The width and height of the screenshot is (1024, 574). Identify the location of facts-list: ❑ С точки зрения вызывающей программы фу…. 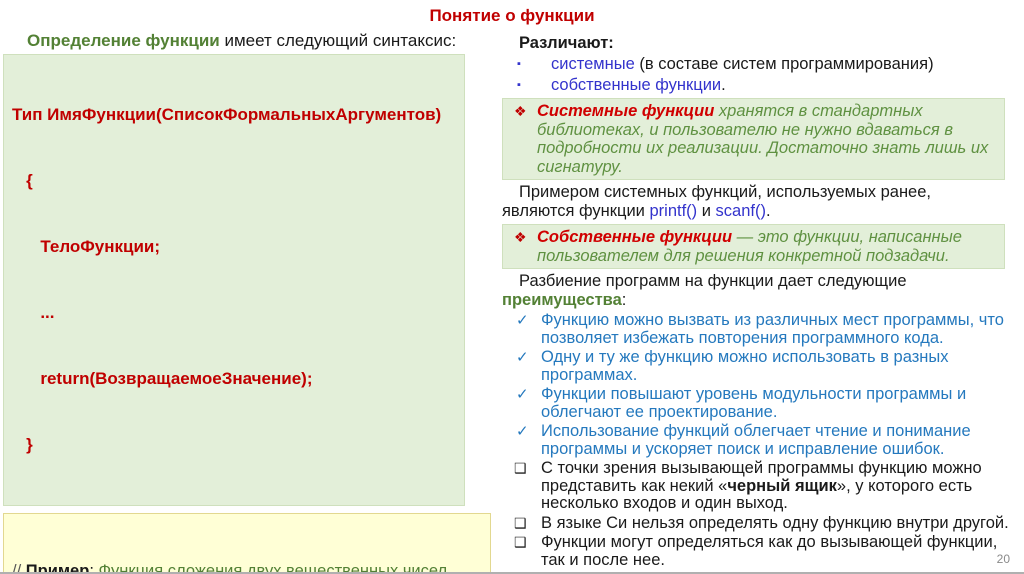
(758, 514).